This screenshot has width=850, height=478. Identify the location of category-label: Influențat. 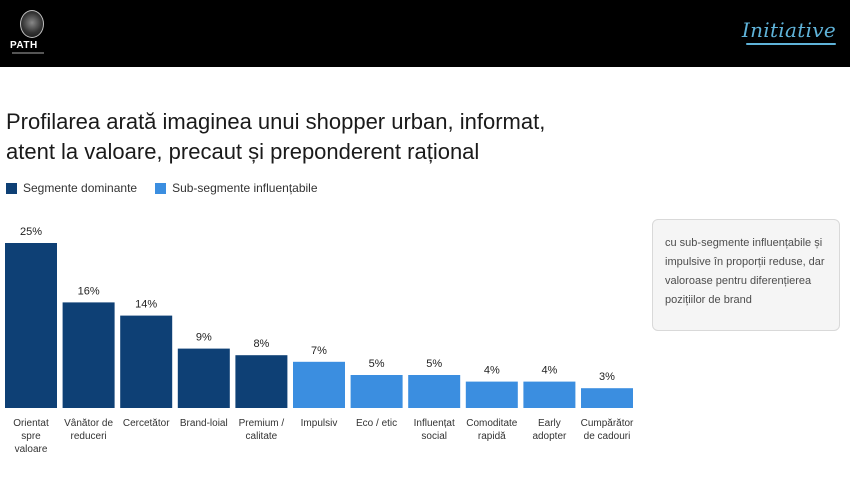
(434, 423).